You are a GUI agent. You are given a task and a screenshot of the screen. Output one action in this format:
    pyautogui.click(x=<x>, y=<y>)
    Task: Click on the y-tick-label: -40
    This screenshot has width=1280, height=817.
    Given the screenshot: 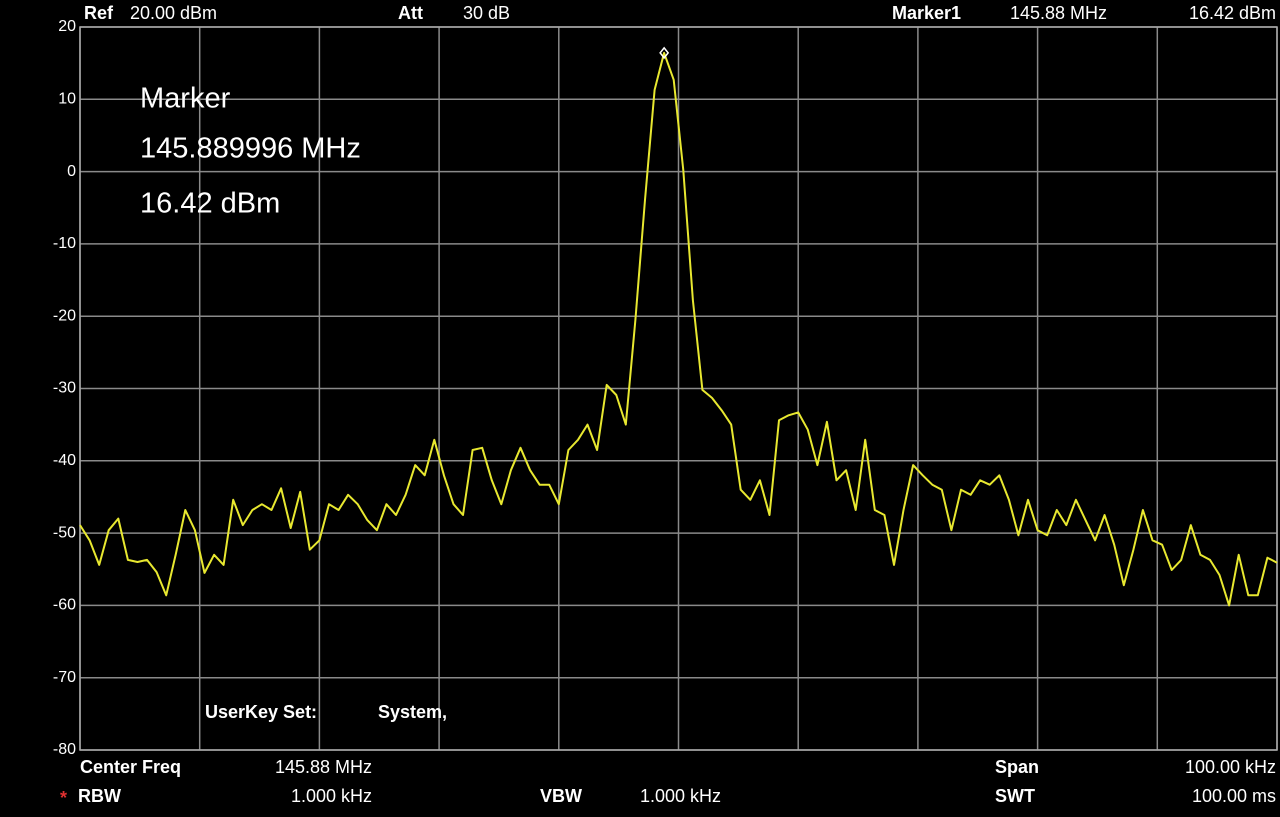 What is the action you would take?
    pyautogui.click(x=64, y=460)
    